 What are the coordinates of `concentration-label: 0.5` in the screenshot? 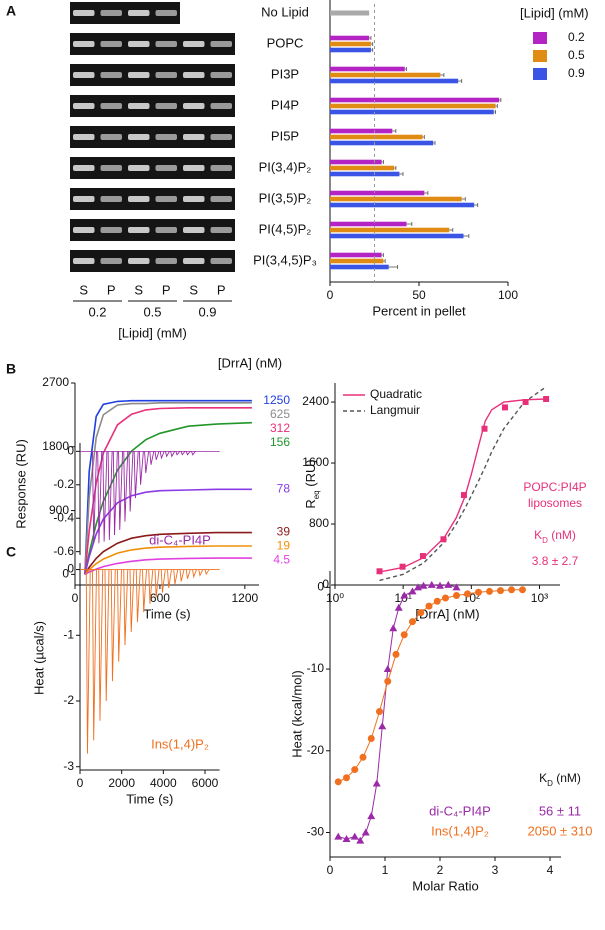 It's located at (152, 311).